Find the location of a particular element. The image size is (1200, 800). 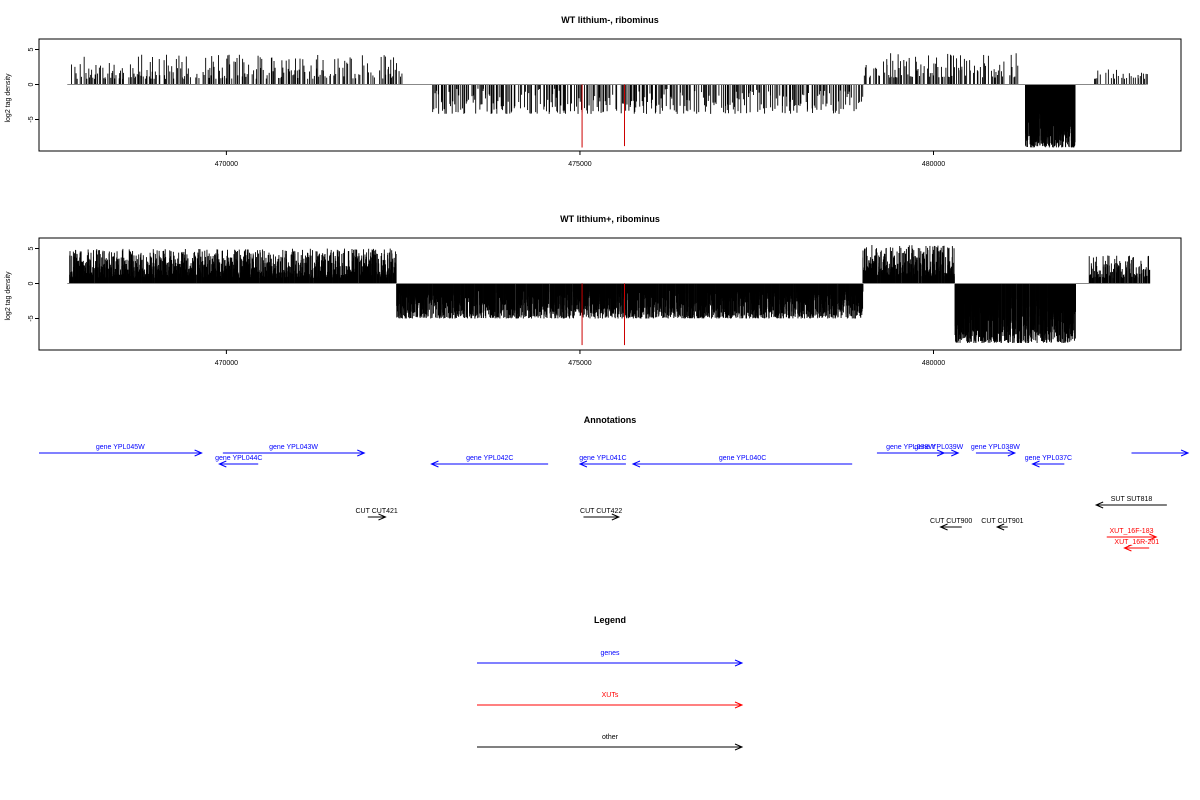

panel-1-ylabel: log2 tag density is located at coordinates (8, 98).